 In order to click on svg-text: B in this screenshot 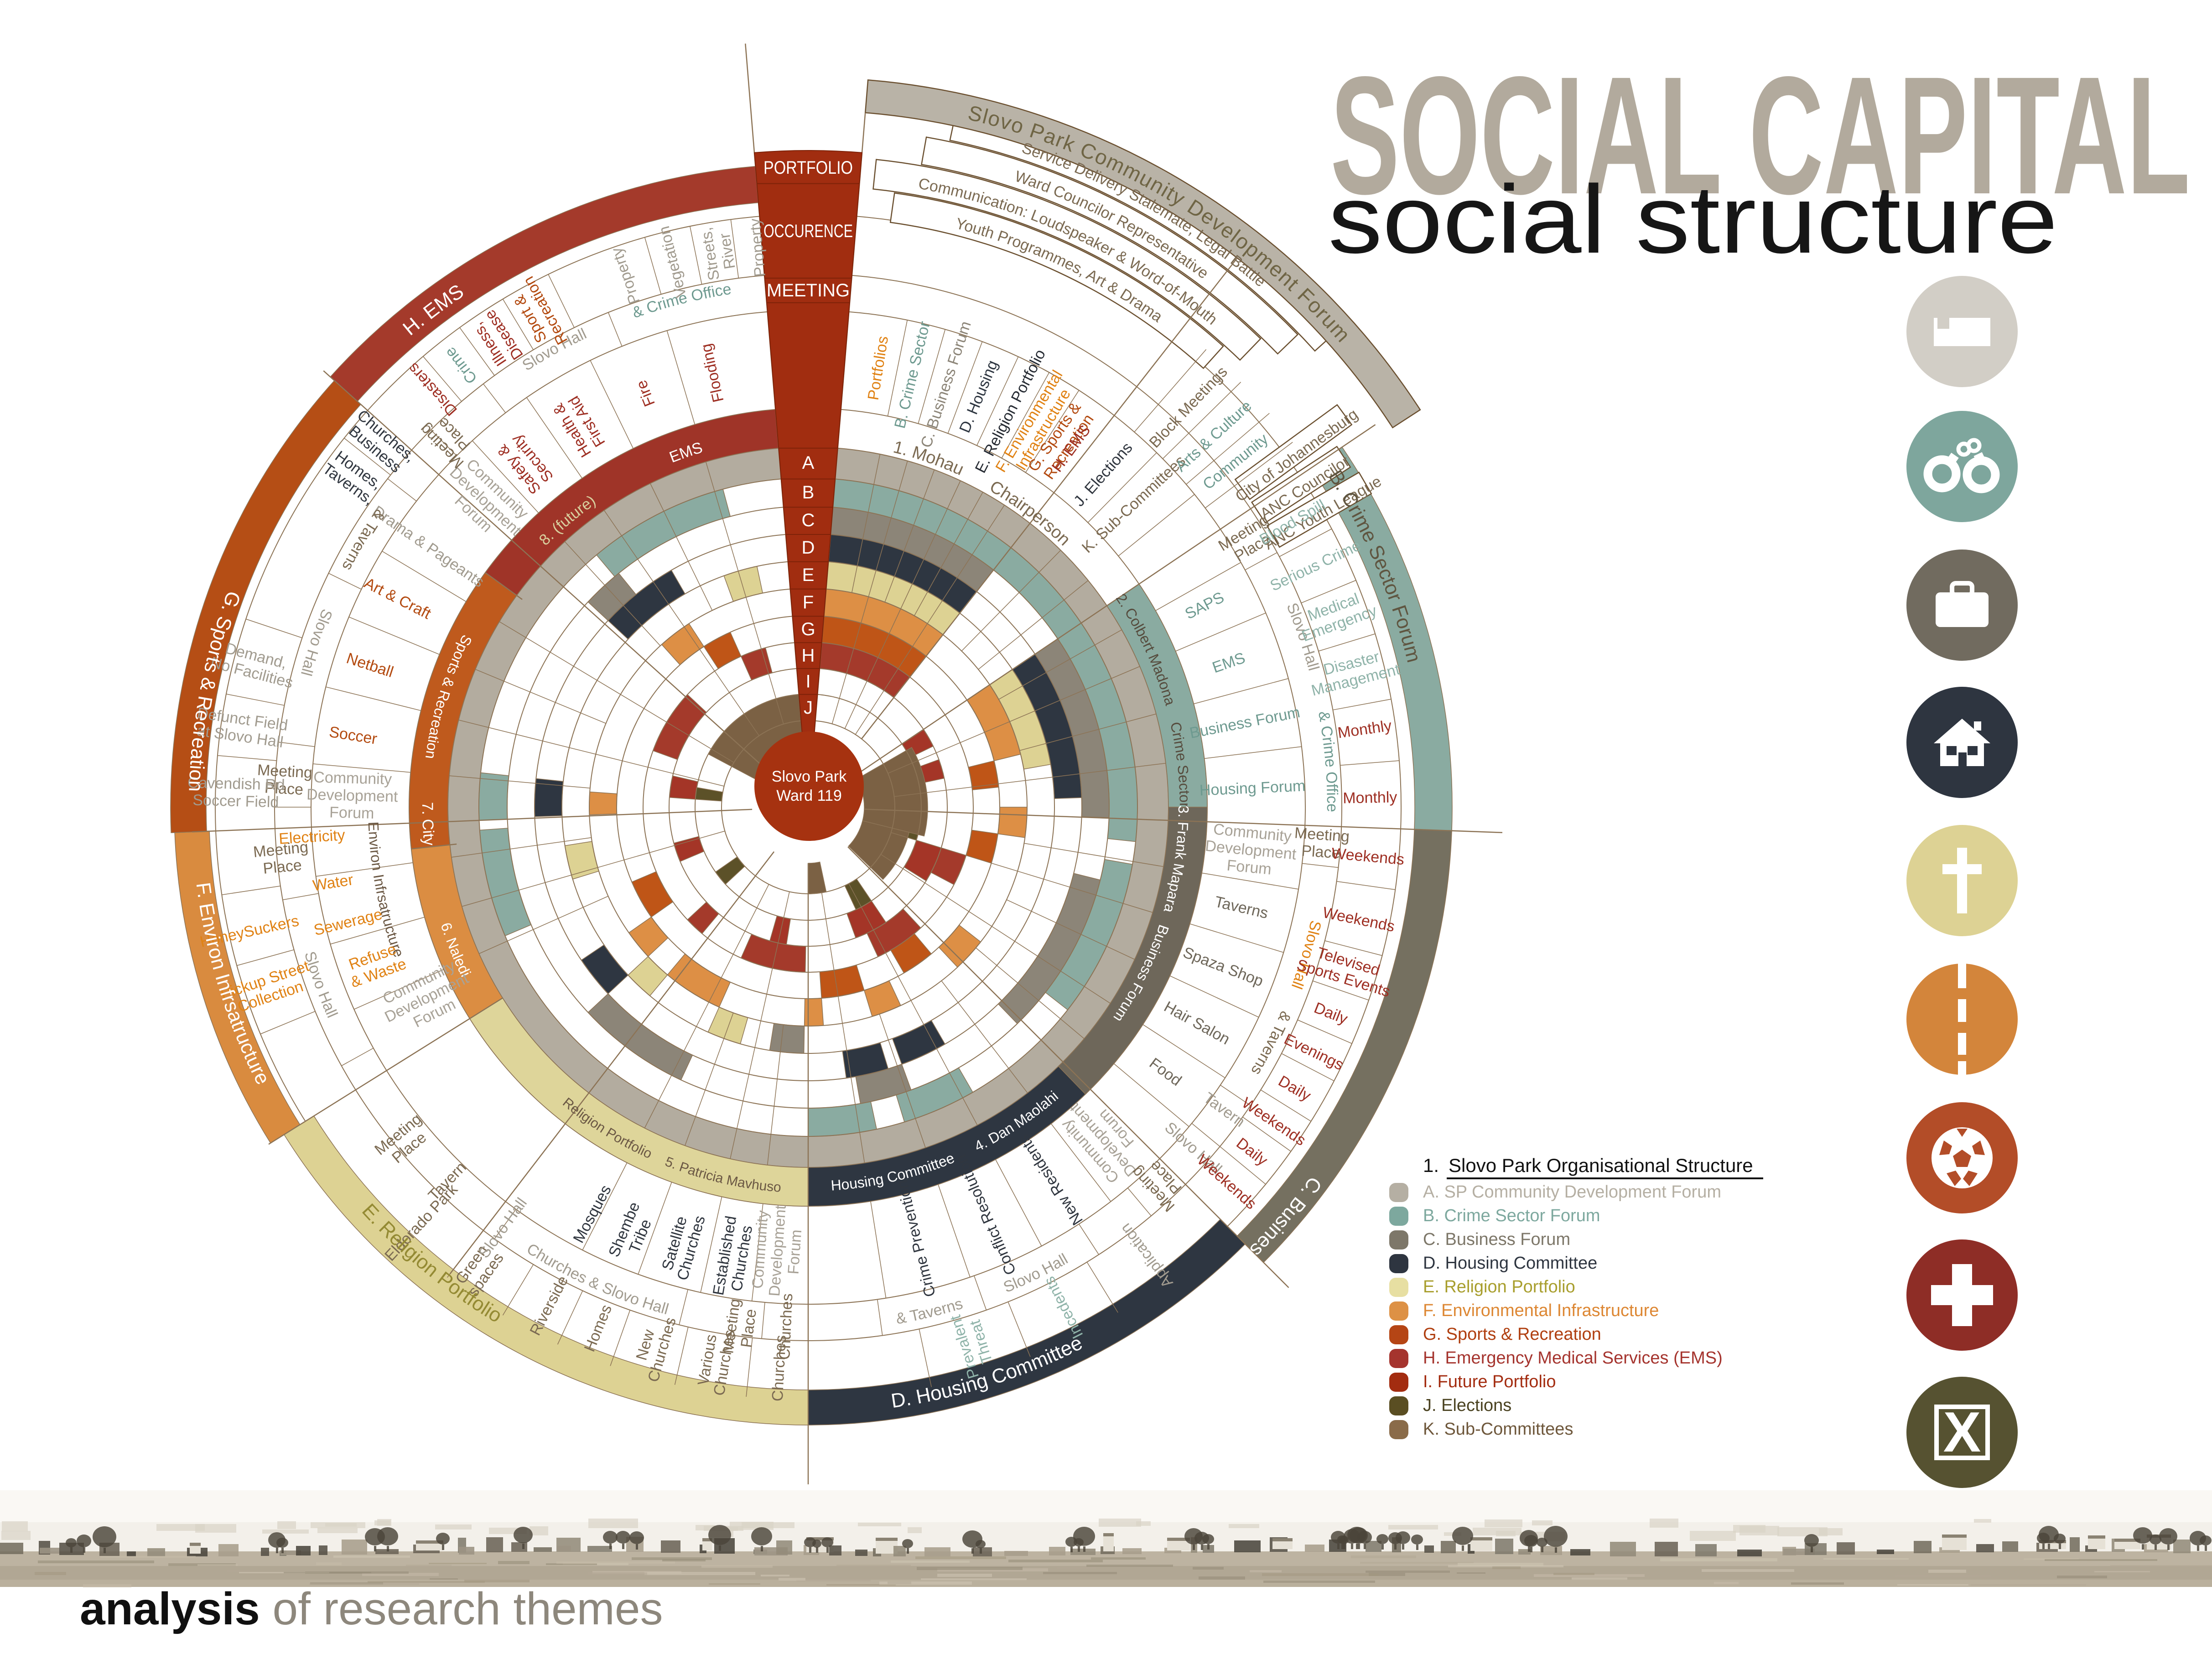, I will do `click(809, 493)`.